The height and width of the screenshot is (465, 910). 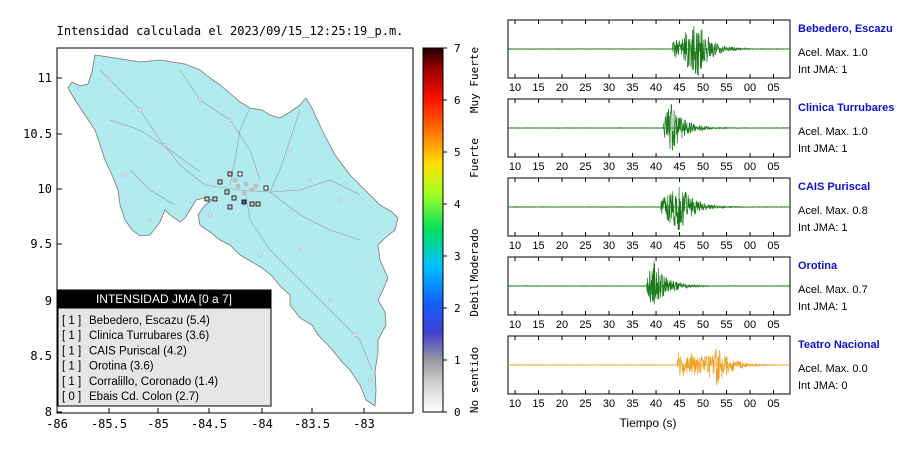 I want to click on station-name: Bebedero, Escazu, so click(x=845, y=29).